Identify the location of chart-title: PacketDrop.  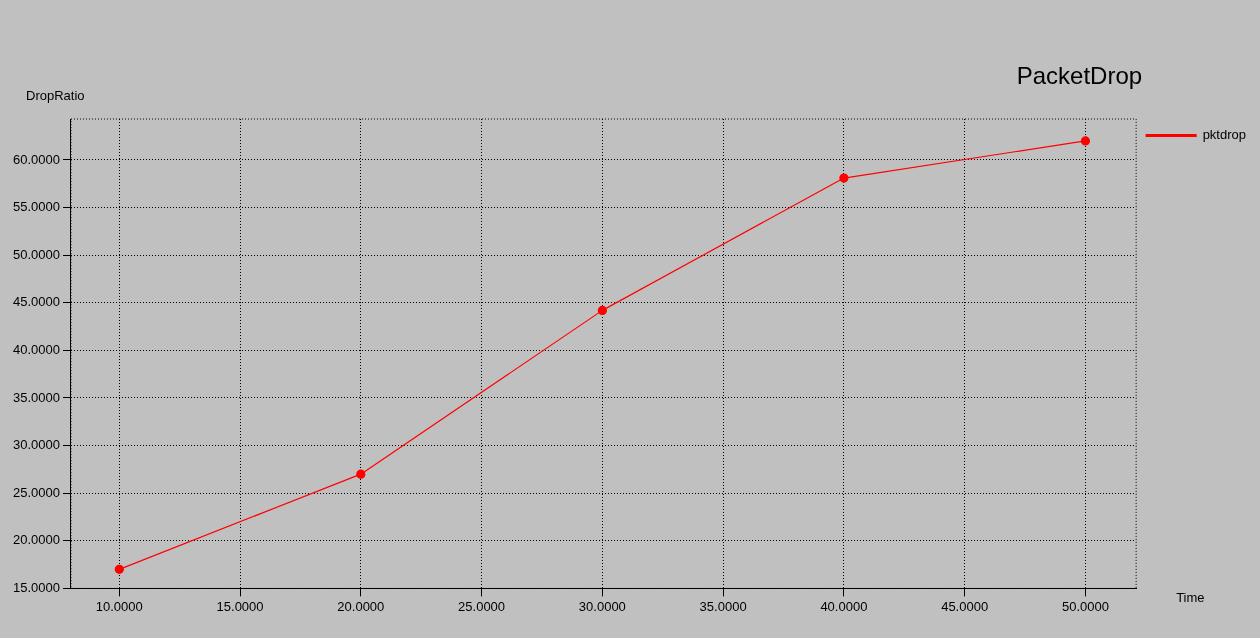
(1079, 75).